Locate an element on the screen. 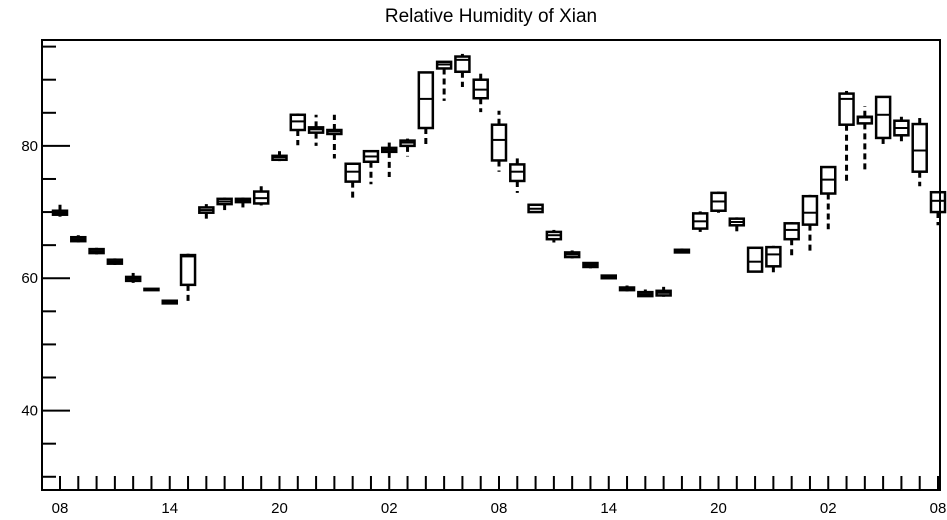  y-tick-label: 60 is located at coordinates (29, 278).